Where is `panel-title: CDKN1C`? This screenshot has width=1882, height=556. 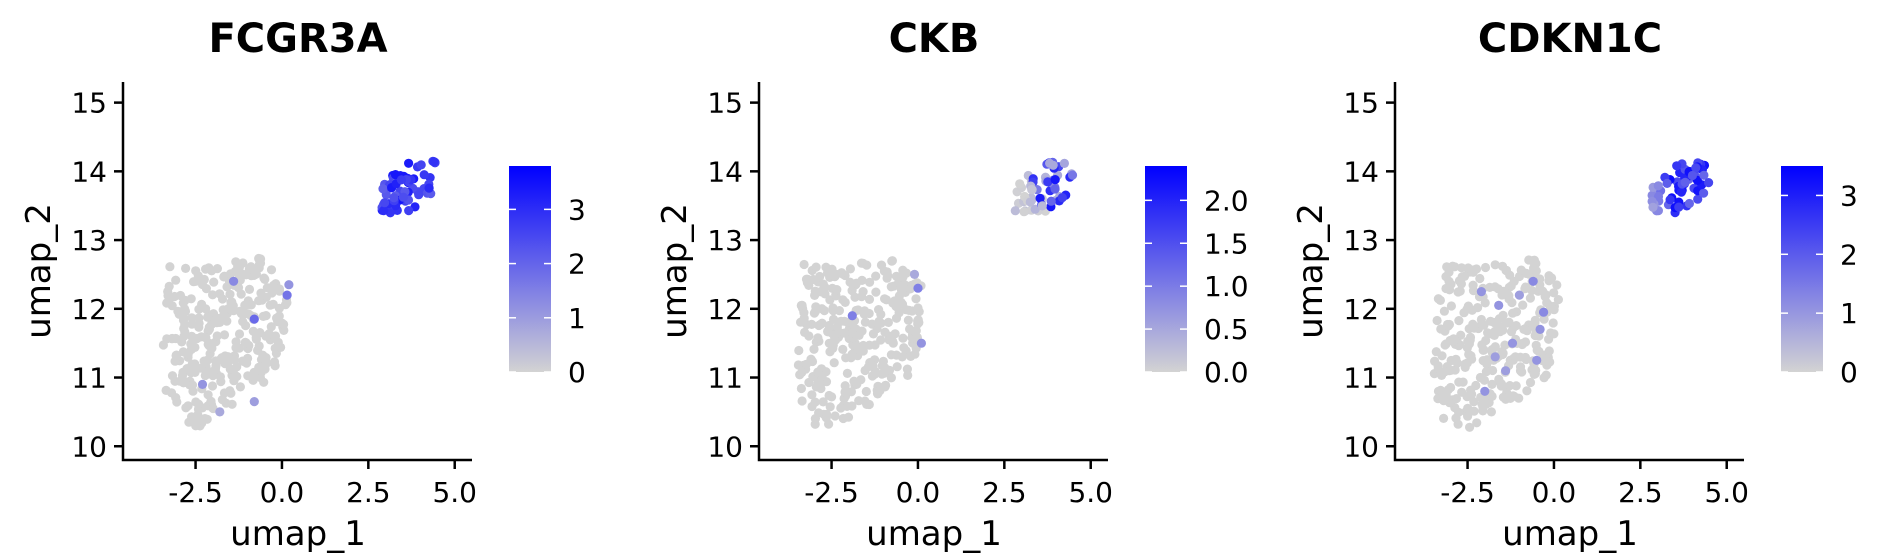 panel-title: CDKN1C is located at coordinates (1570, 39).